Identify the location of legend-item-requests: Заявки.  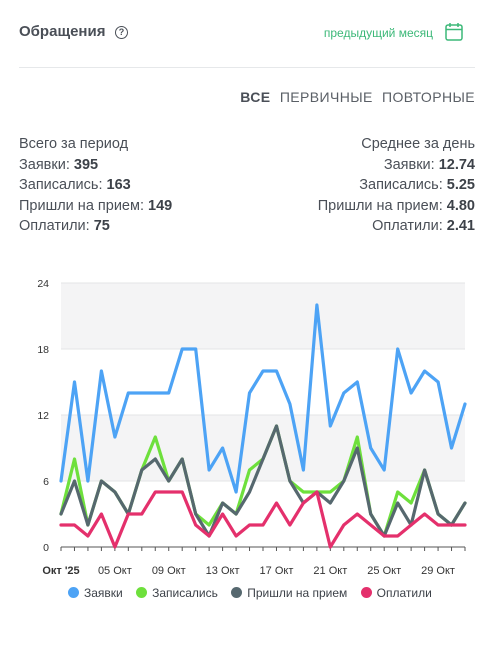
(95, 593).